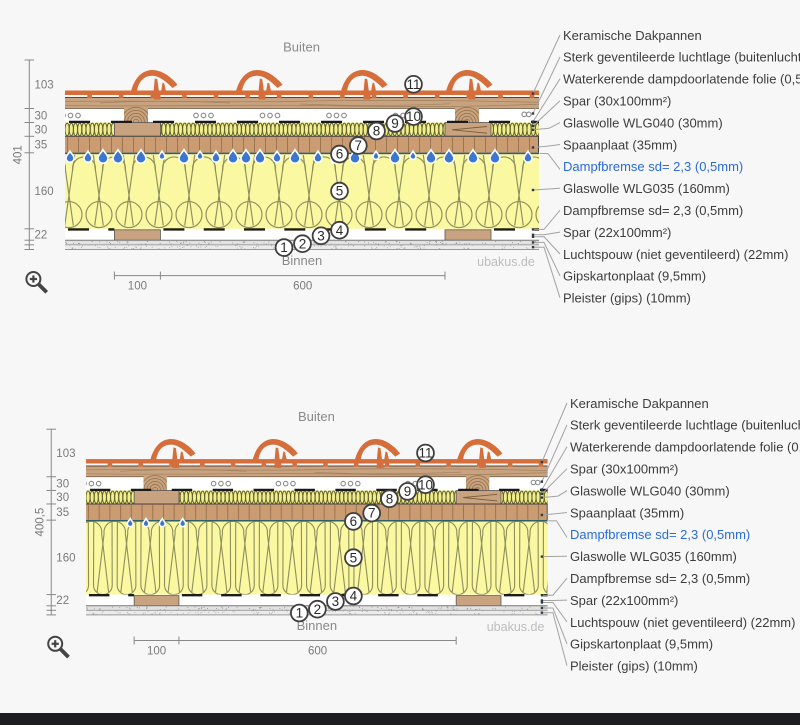 Image resolution: width=800 pixels, height=725 pixels. I want to click on svg-text: 400,5, so click(41, 522).